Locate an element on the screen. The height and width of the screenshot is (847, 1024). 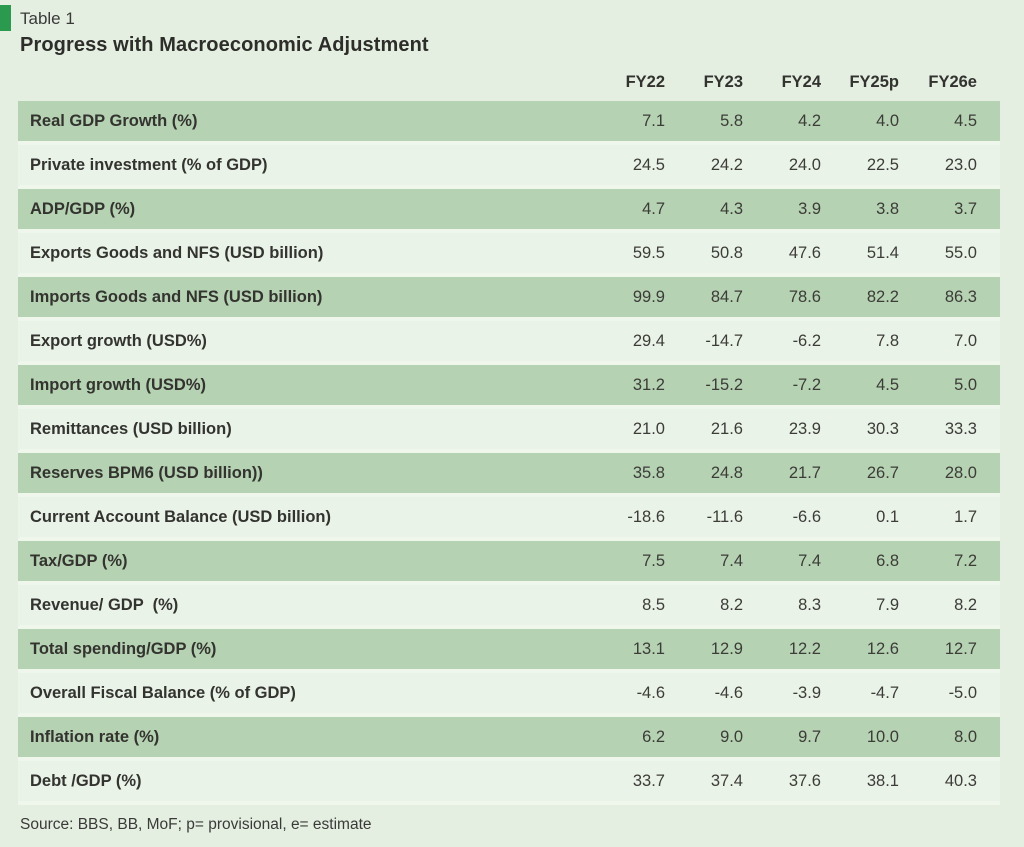
table-row: Export growth (USD%) 29.4 -14.7 -6.2 7.8 7.0 is located at coordinates (509, 343).